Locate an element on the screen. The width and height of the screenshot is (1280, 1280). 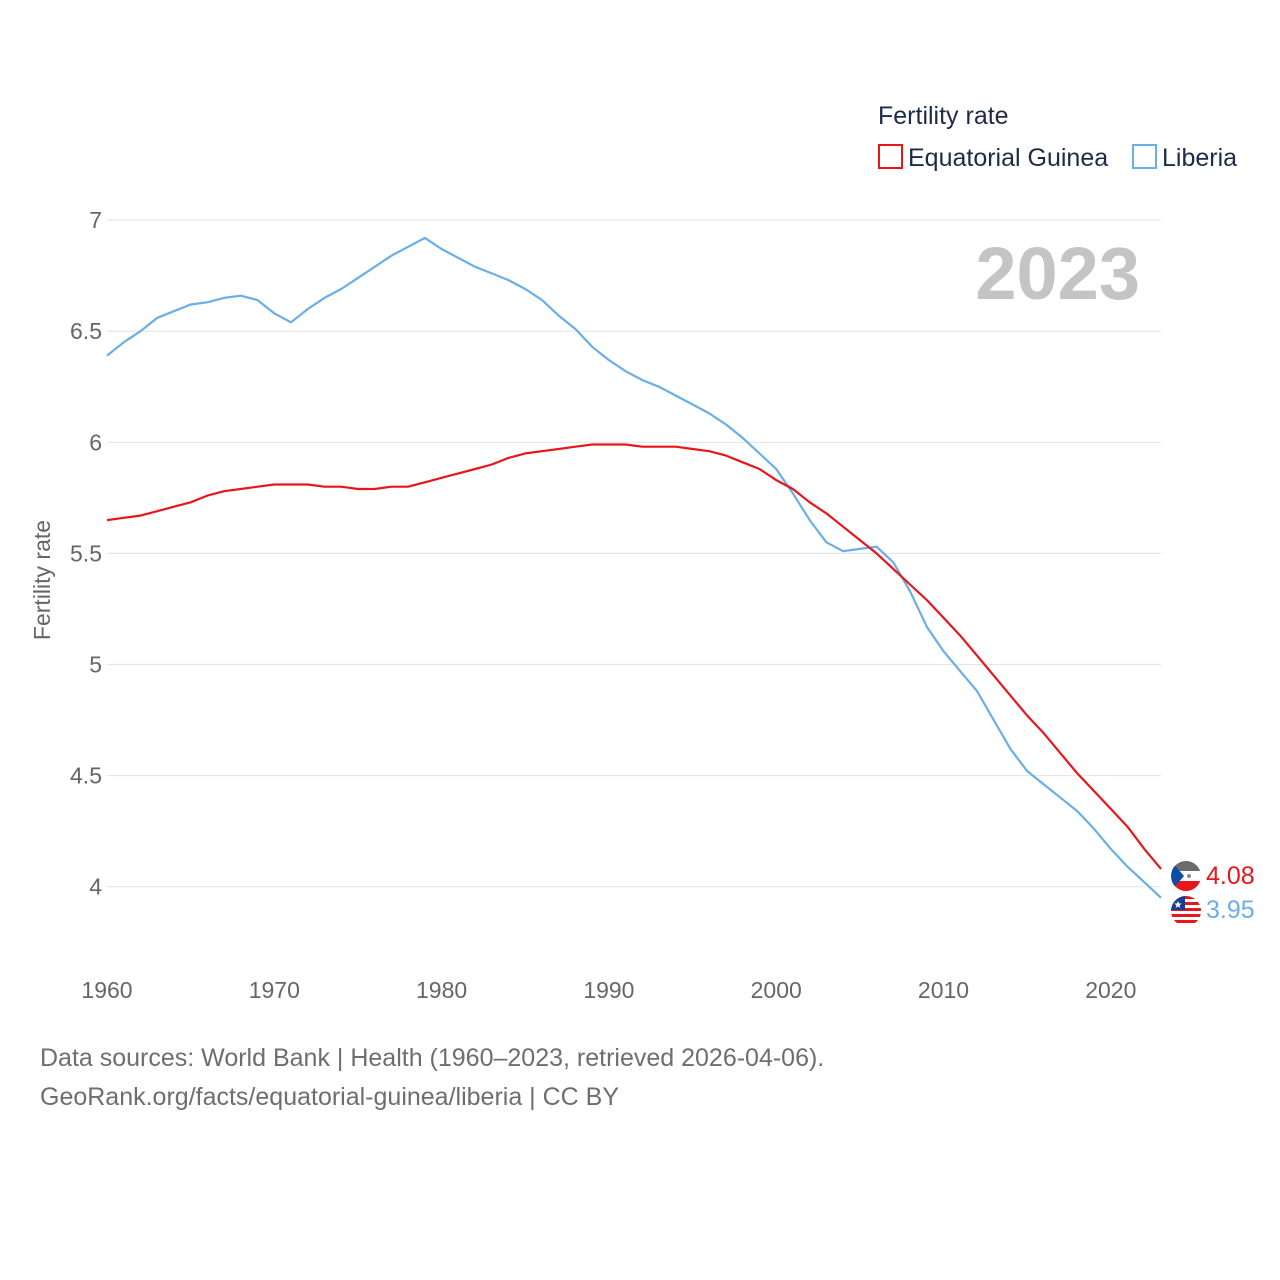
x-tick-label: 1980 is located at coordinates (441, 990).